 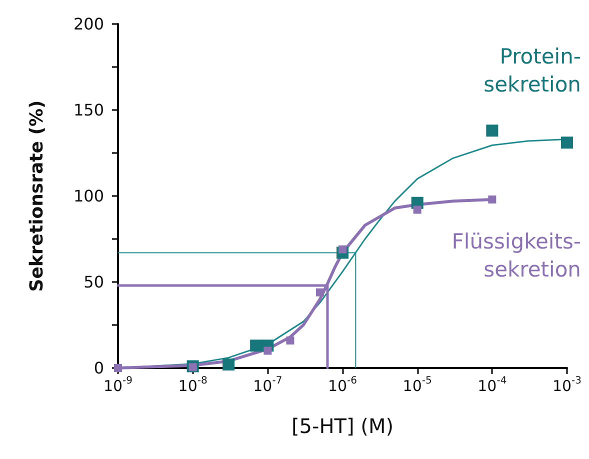 I want to click on y-tick-label: 0, so click(x=99, y=368).